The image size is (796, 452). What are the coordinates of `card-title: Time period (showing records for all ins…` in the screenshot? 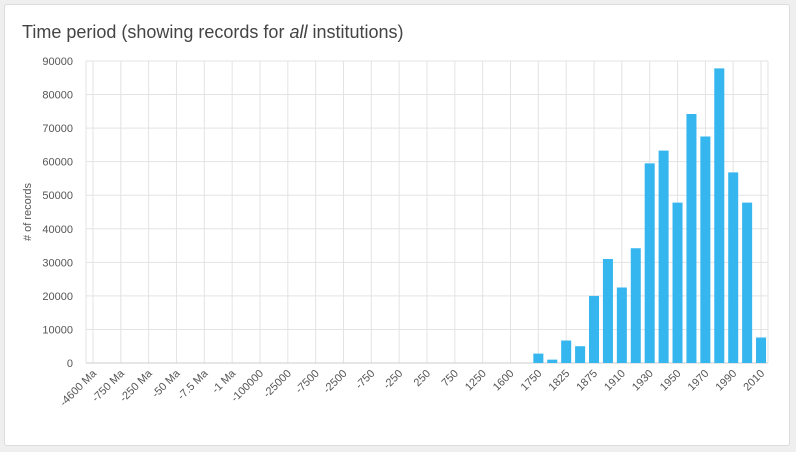 It's located at (213, 32).